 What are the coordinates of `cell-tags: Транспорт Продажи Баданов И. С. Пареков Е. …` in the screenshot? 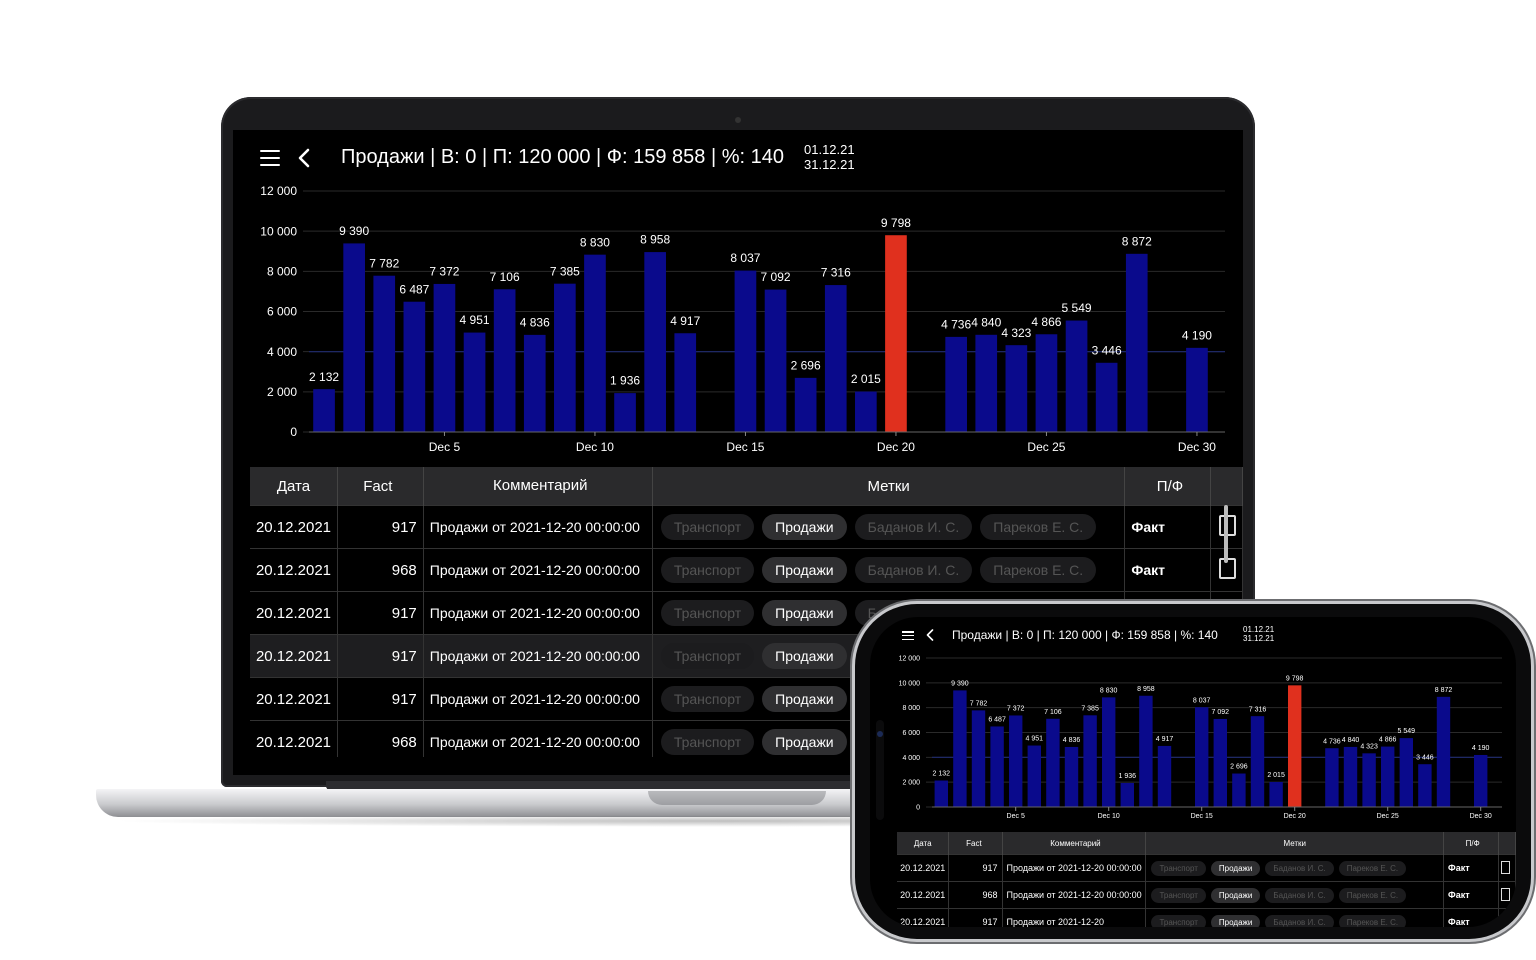 It's located at (1295, 917).